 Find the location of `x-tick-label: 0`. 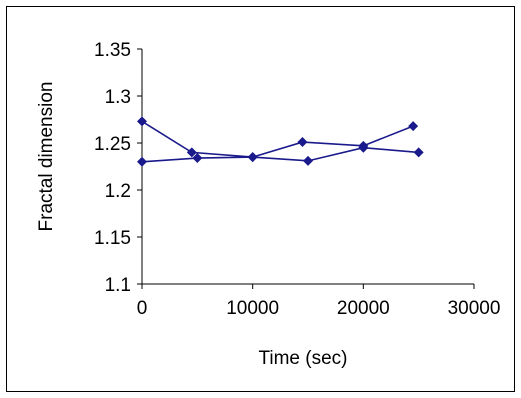

x-tick-label: 0 is located at coordinates (142, 308).